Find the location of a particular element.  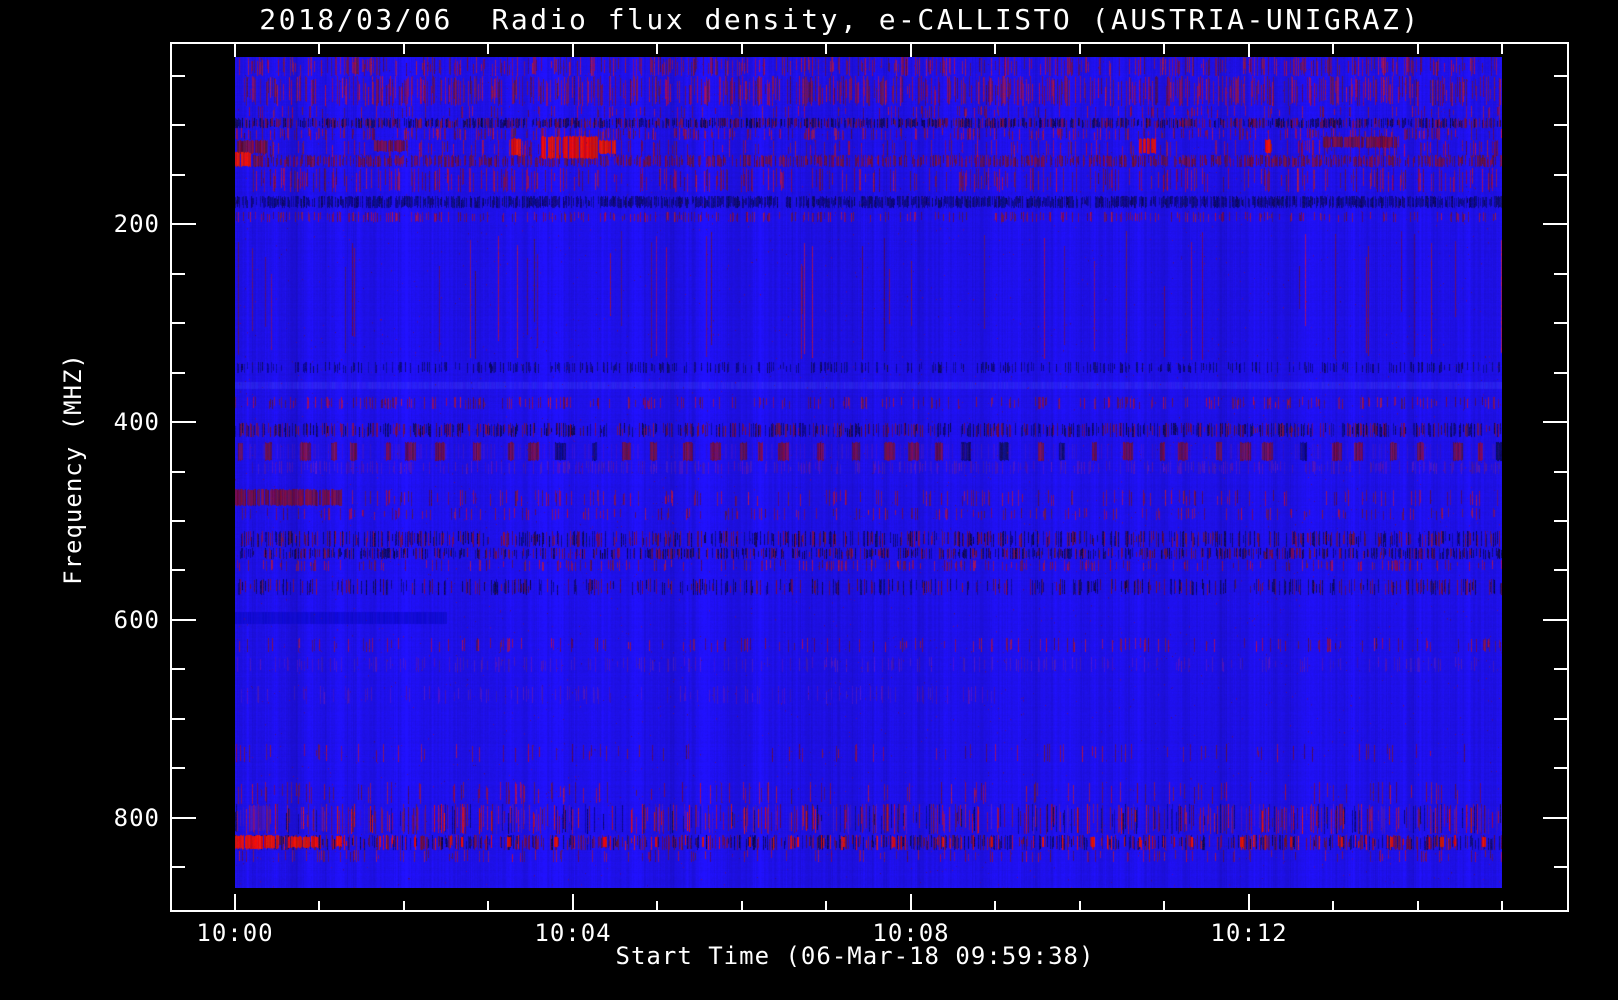

y-tick-label: 400 is located at coordinates (136, 422).